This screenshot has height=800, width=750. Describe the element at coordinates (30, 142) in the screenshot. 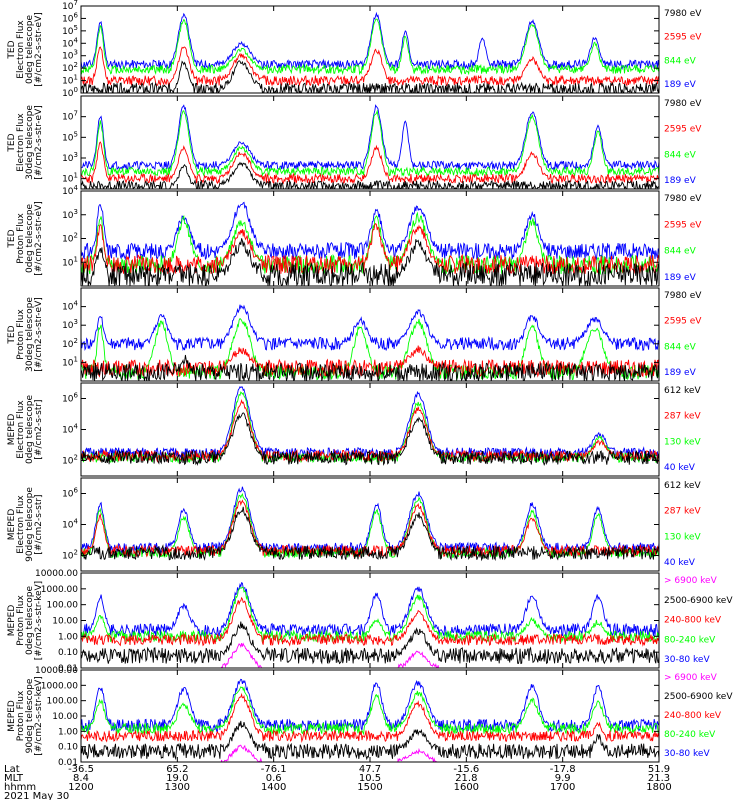

I see `panel-2-ylabel-line-3: 30deg telescope` at that location.